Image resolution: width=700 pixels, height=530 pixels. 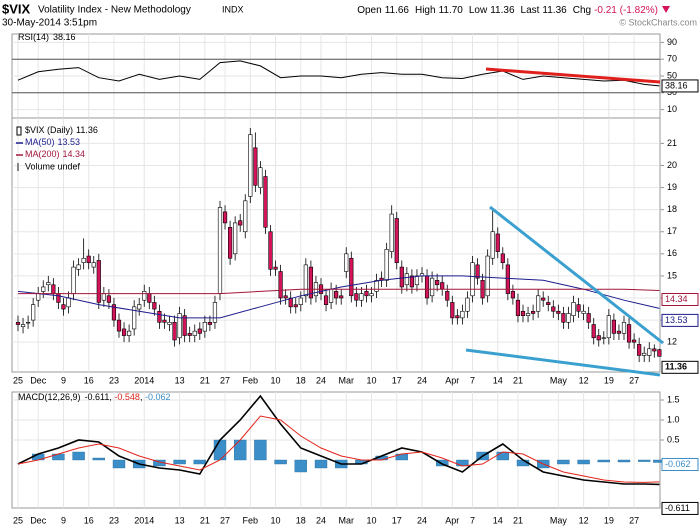 What do you see at coordinates (609, 380) in the screenshot?
I see `x-tick-label: 19` at bounding box center [609, 380].